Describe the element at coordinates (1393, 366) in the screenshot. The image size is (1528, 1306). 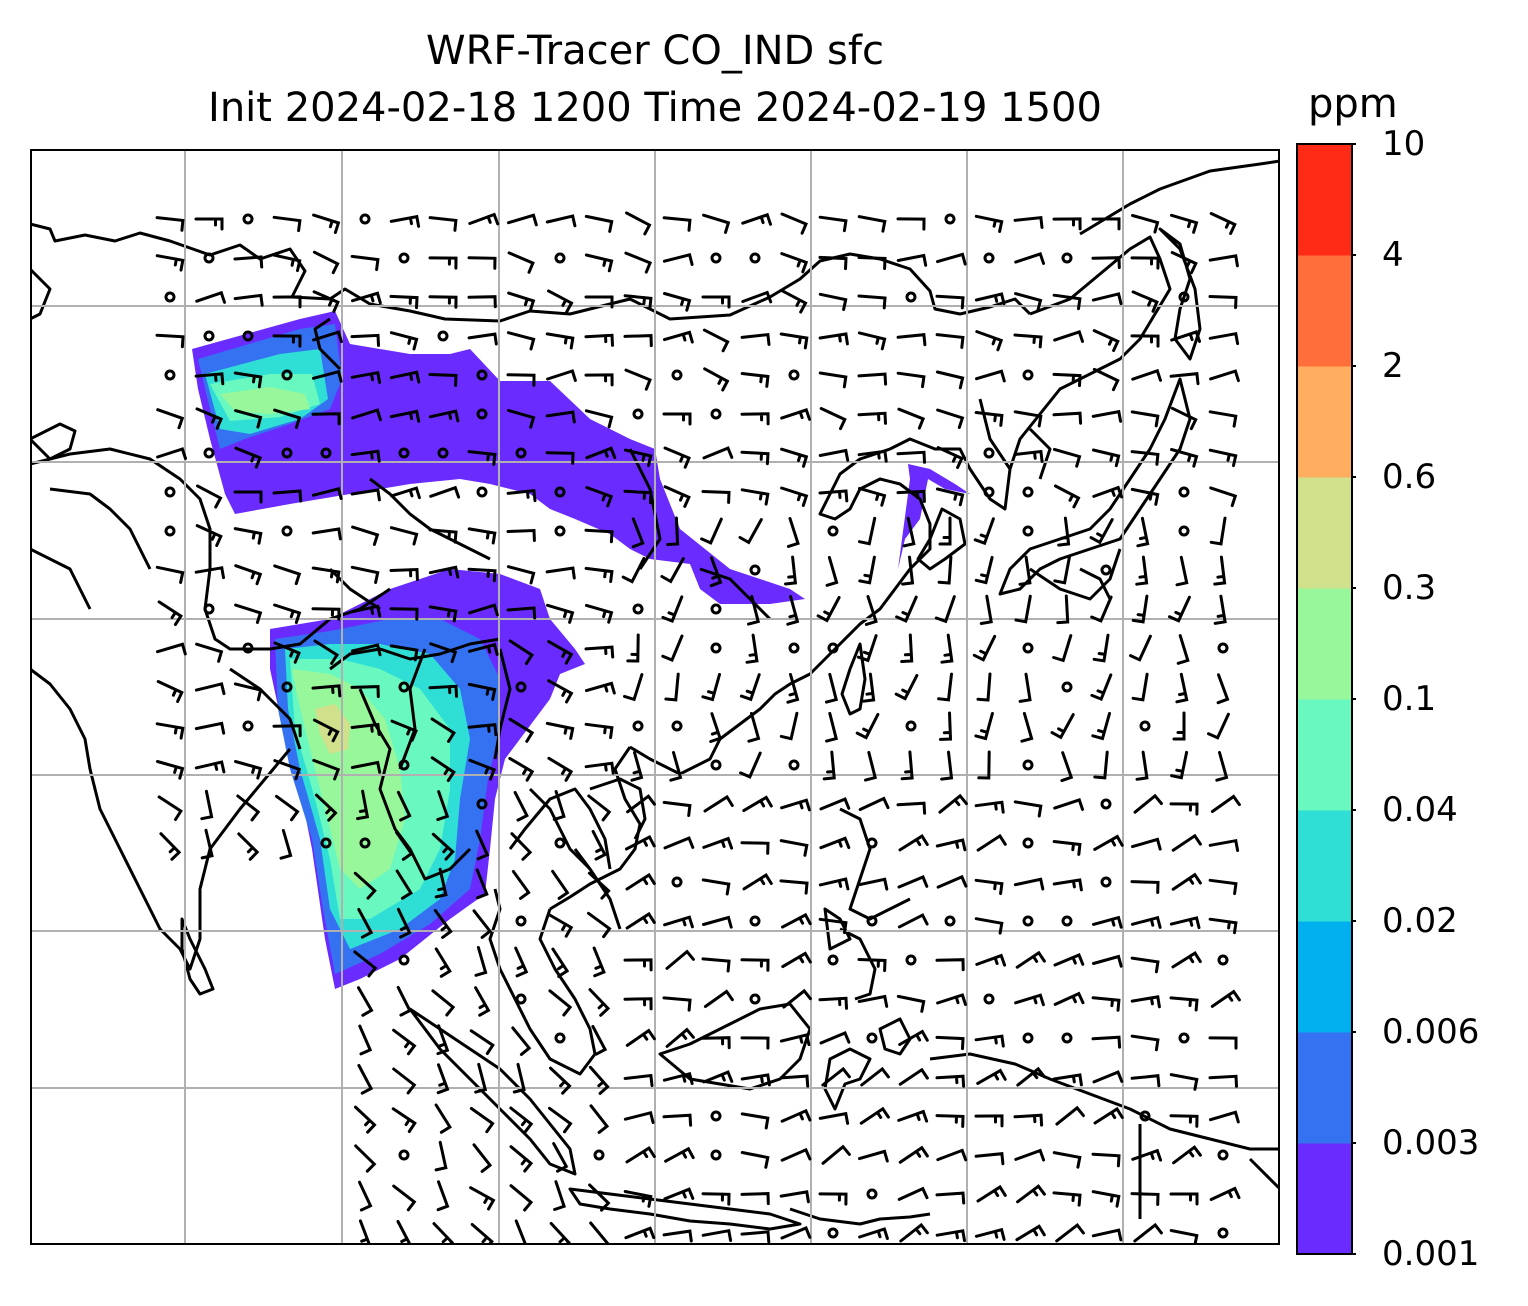
I see `colorbar-tick-label: 2` at that location.